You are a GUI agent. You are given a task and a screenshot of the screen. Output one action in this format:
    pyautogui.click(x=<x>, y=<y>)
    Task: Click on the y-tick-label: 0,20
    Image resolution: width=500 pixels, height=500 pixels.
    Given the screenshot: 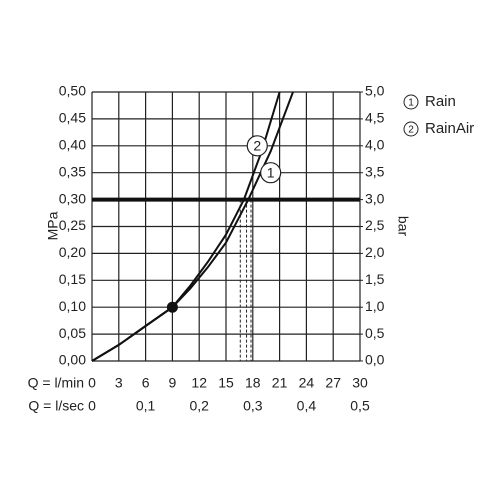 What is the action you would take?
    pyautogui.click(x=72, y=252)
    